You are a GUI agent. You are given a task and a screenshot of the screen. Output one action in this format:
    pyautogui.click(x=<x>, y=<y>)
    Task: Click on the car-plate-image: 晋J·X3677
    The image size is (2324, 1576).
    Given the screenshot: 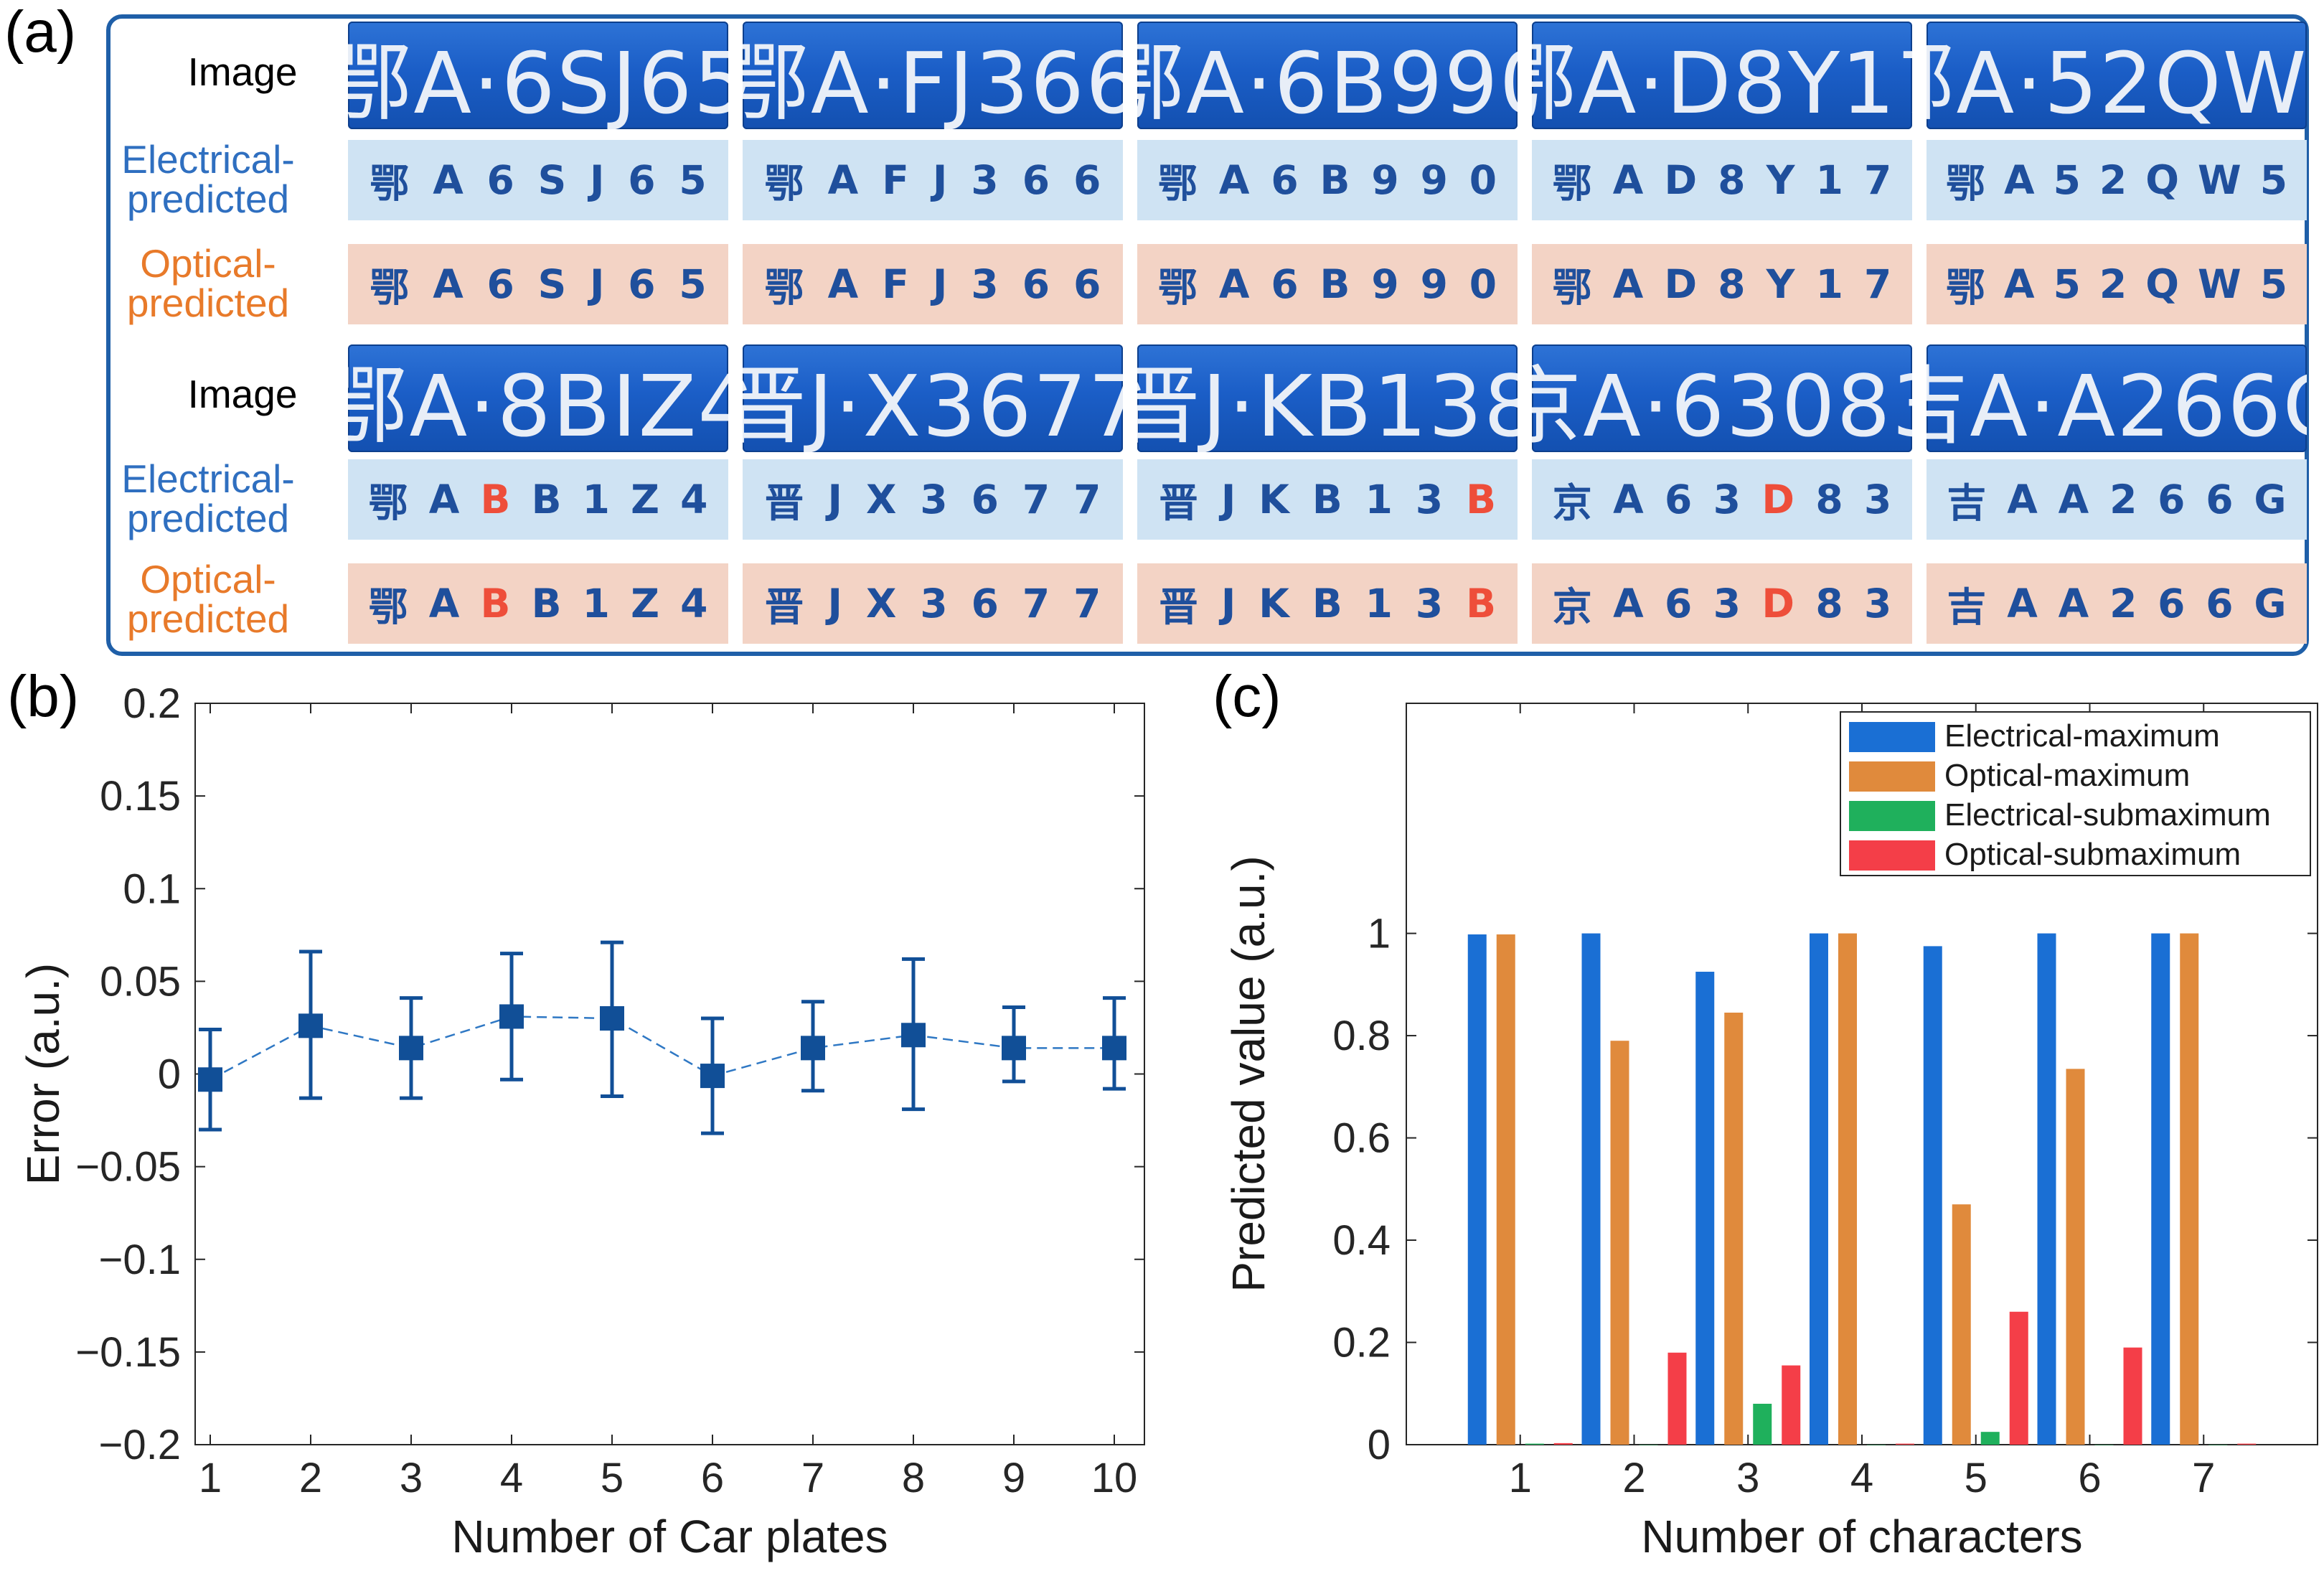 What is the action you would take?
    pyautogui.click(x=933, y=398)
    